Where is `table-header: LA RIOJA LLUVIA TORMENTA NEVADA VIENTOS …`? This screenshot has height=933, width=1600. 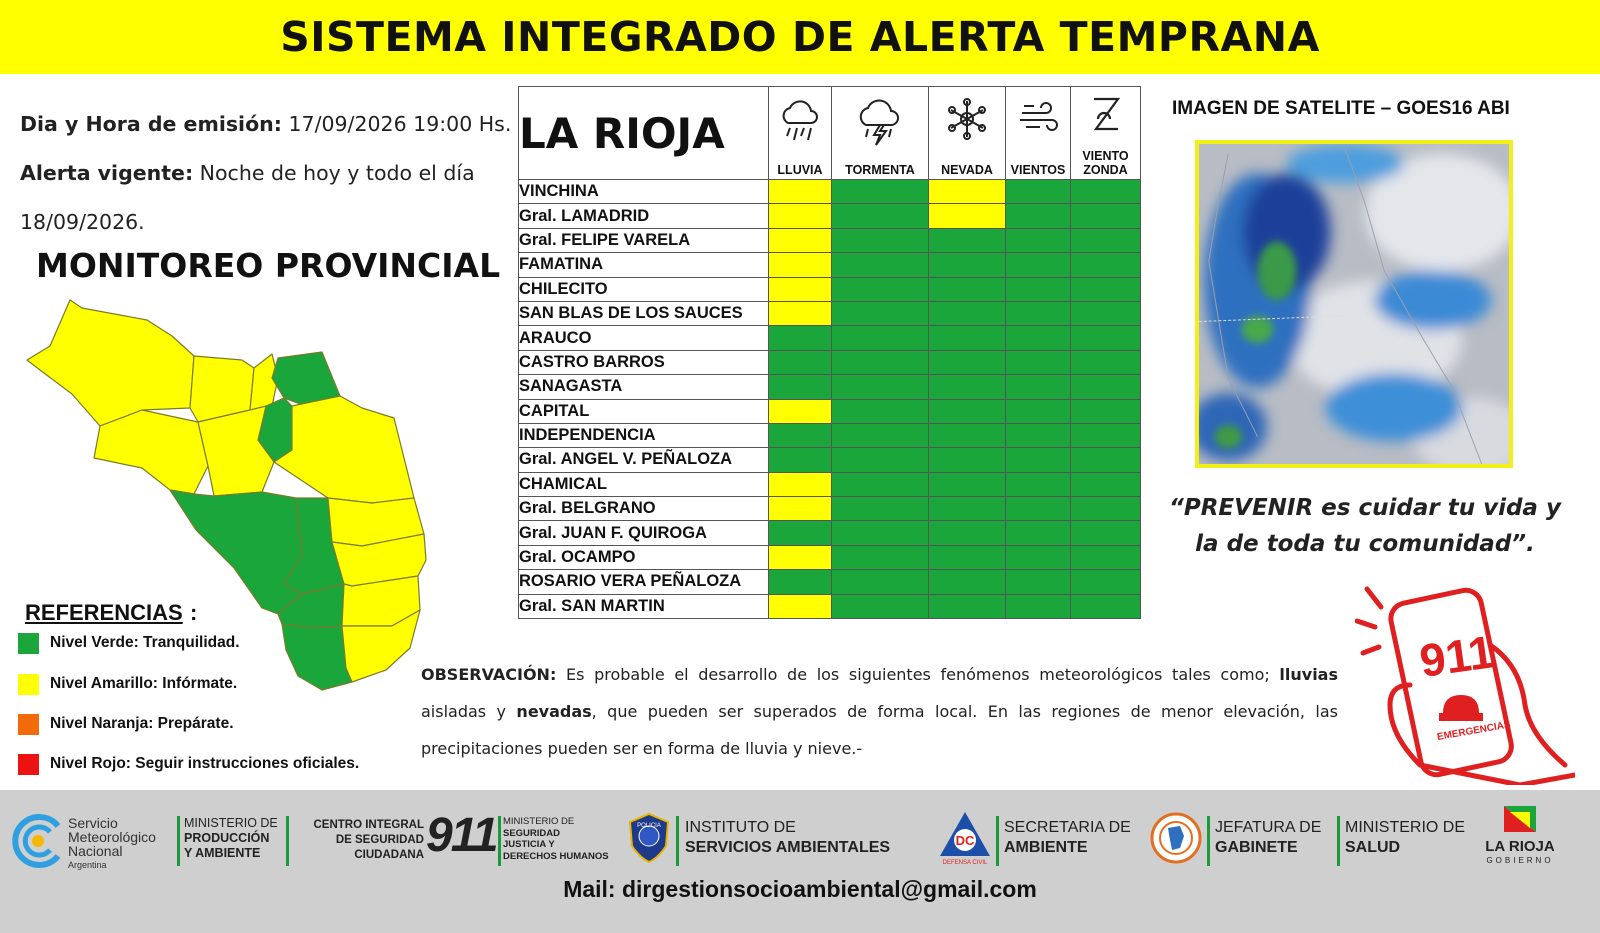 table-header: LA RIOJA LLUVIA TORMENTA NEVADA VIENTOS … is located at coordinates (829, 133).